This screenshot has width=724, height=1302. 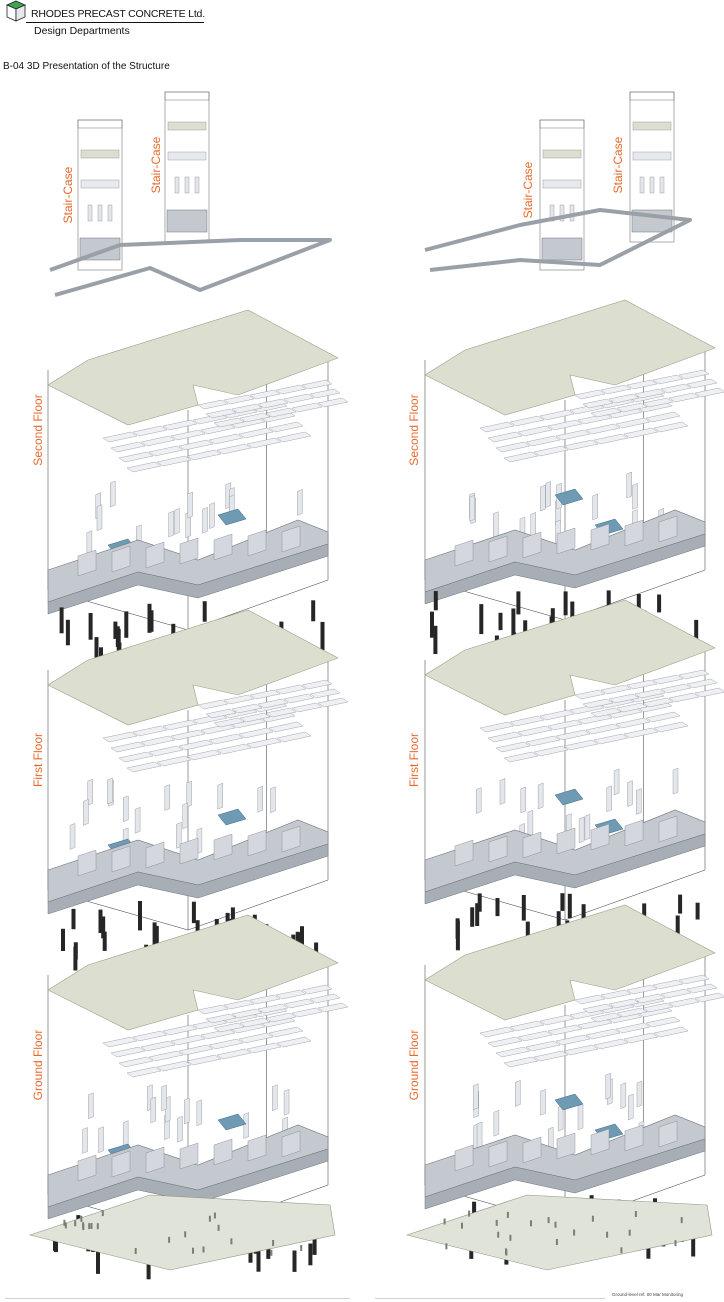 I want to click on stair-flight, so click(x=232, y=517).